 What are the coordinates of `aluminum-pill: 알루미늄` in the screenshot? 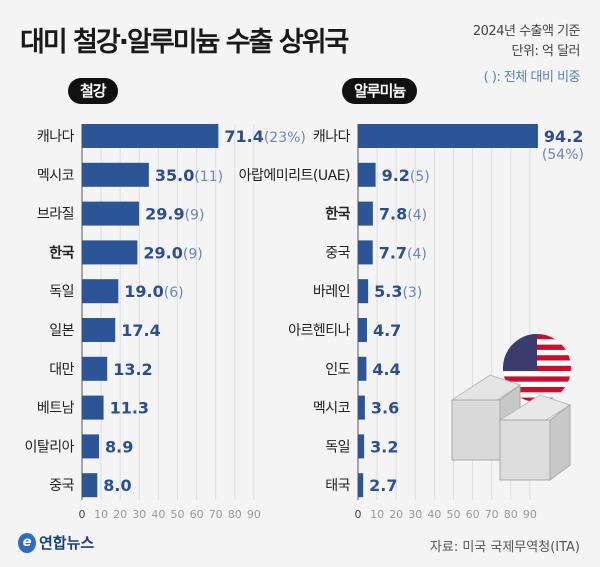 It's located at (380, 91).